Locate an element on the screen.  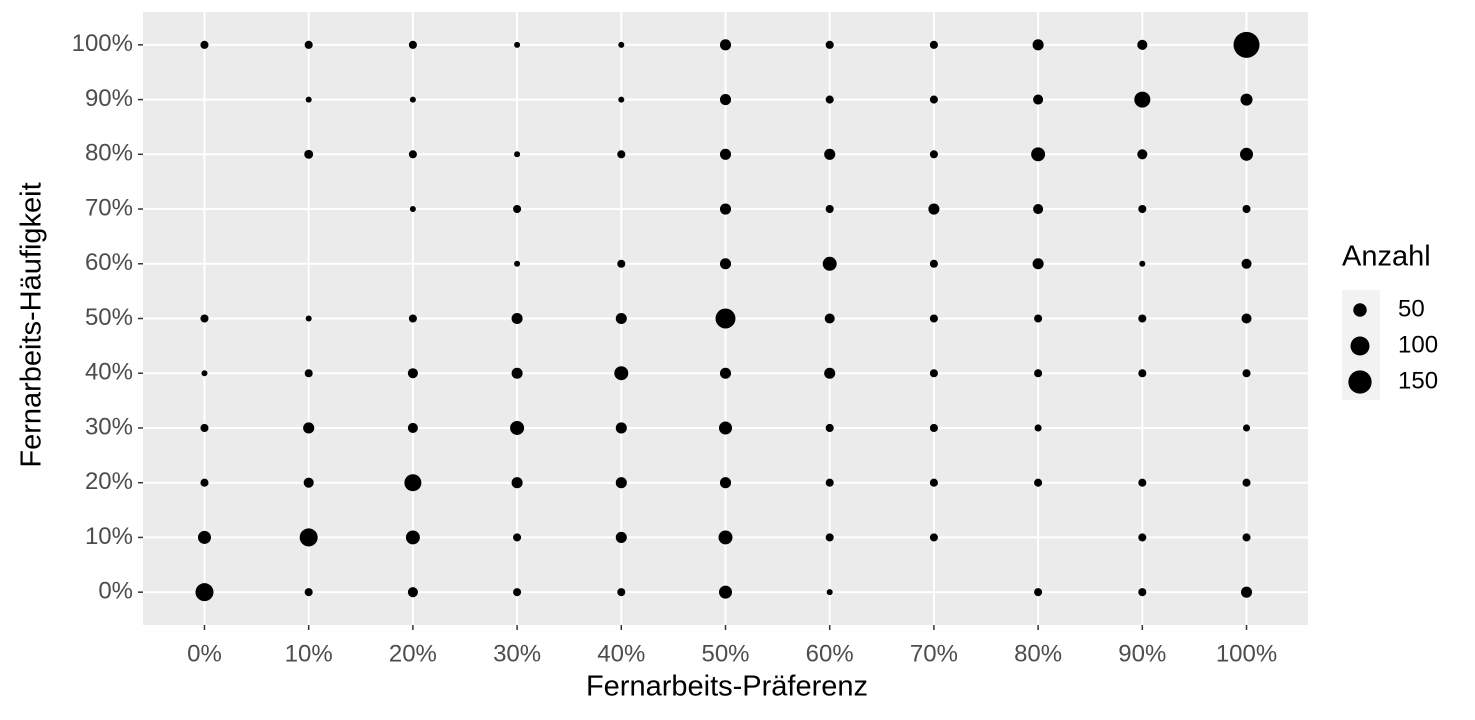
x-tick-label: 10% is located at coordinates (309, 653).